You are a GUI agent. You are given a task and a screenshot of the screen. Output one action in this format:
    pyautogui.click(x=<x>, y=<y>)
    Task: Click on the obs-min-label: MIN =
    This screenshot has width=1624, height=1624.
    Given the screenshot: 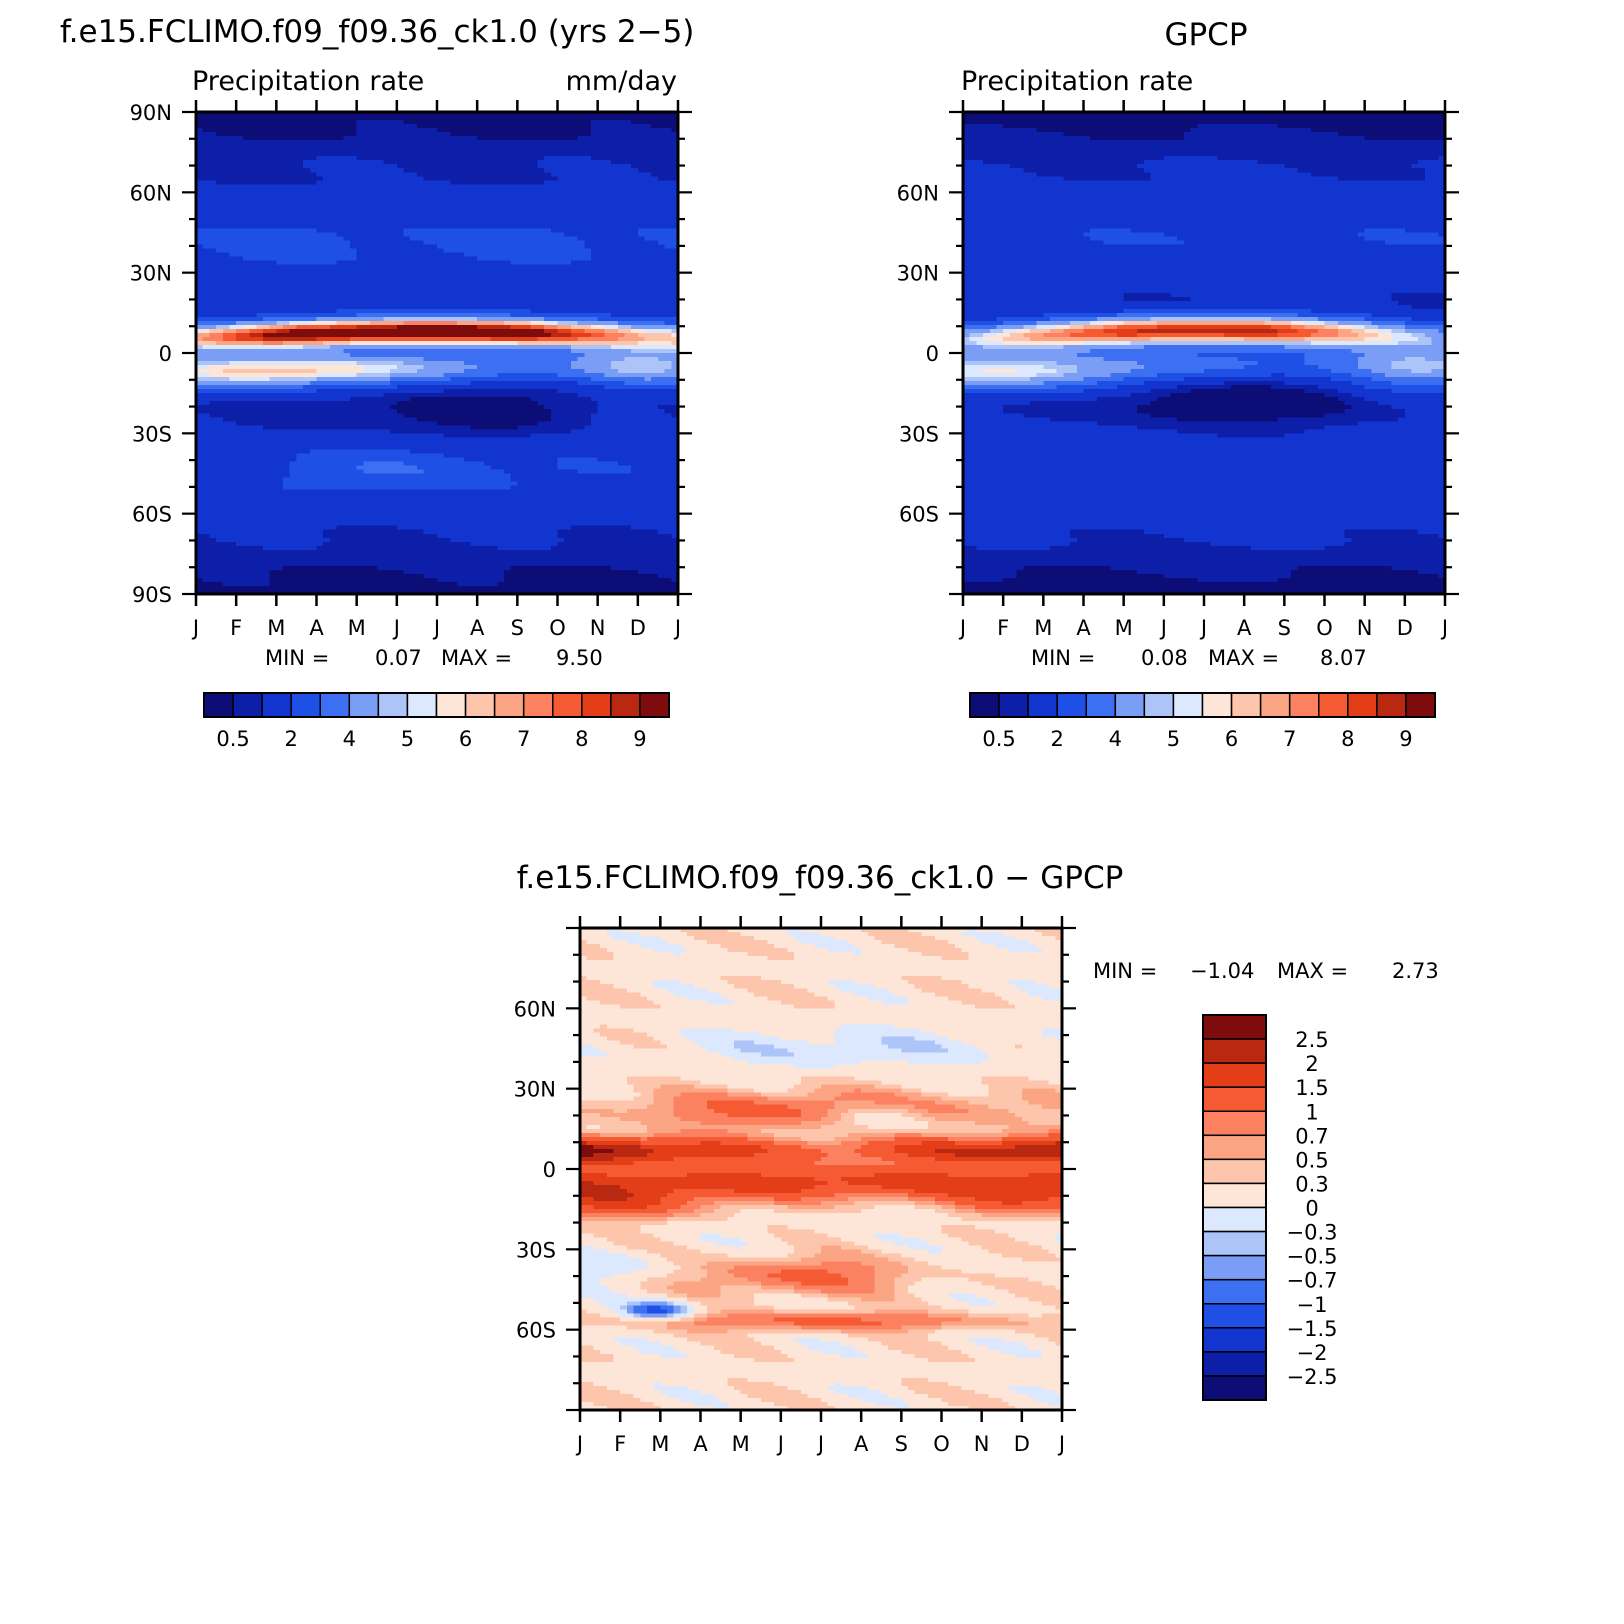 What is the action you would take?
    pyautogui.click(x=1063, y=658)
    